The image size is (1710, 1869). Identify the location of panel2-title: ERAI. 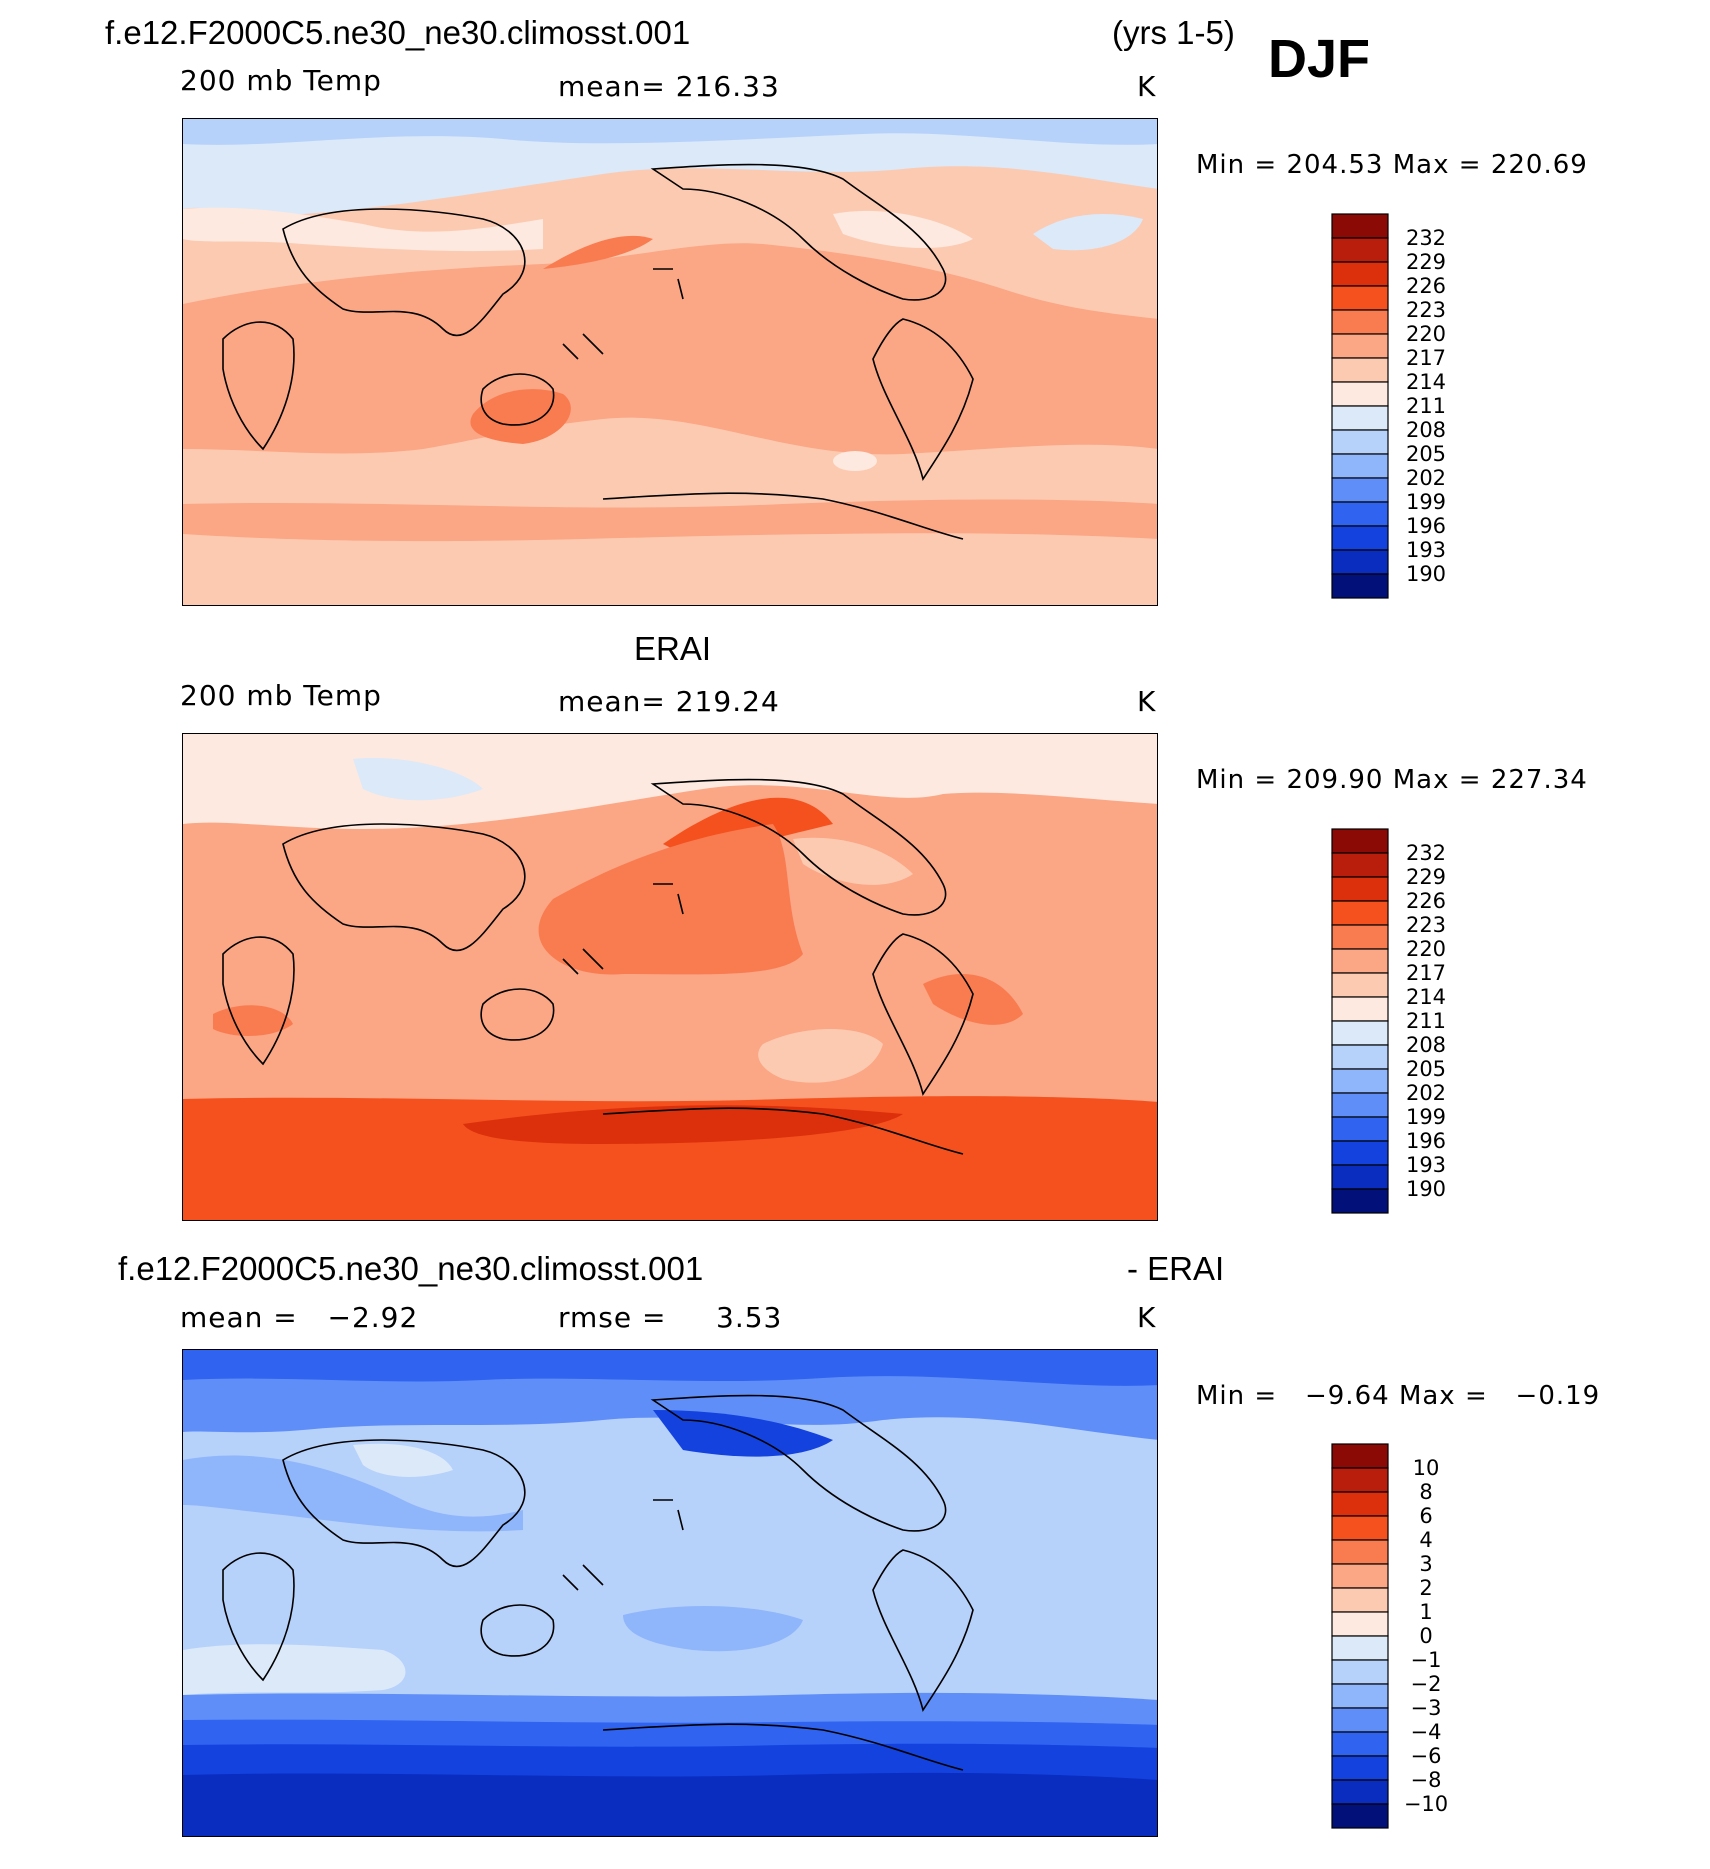
(673, 648).